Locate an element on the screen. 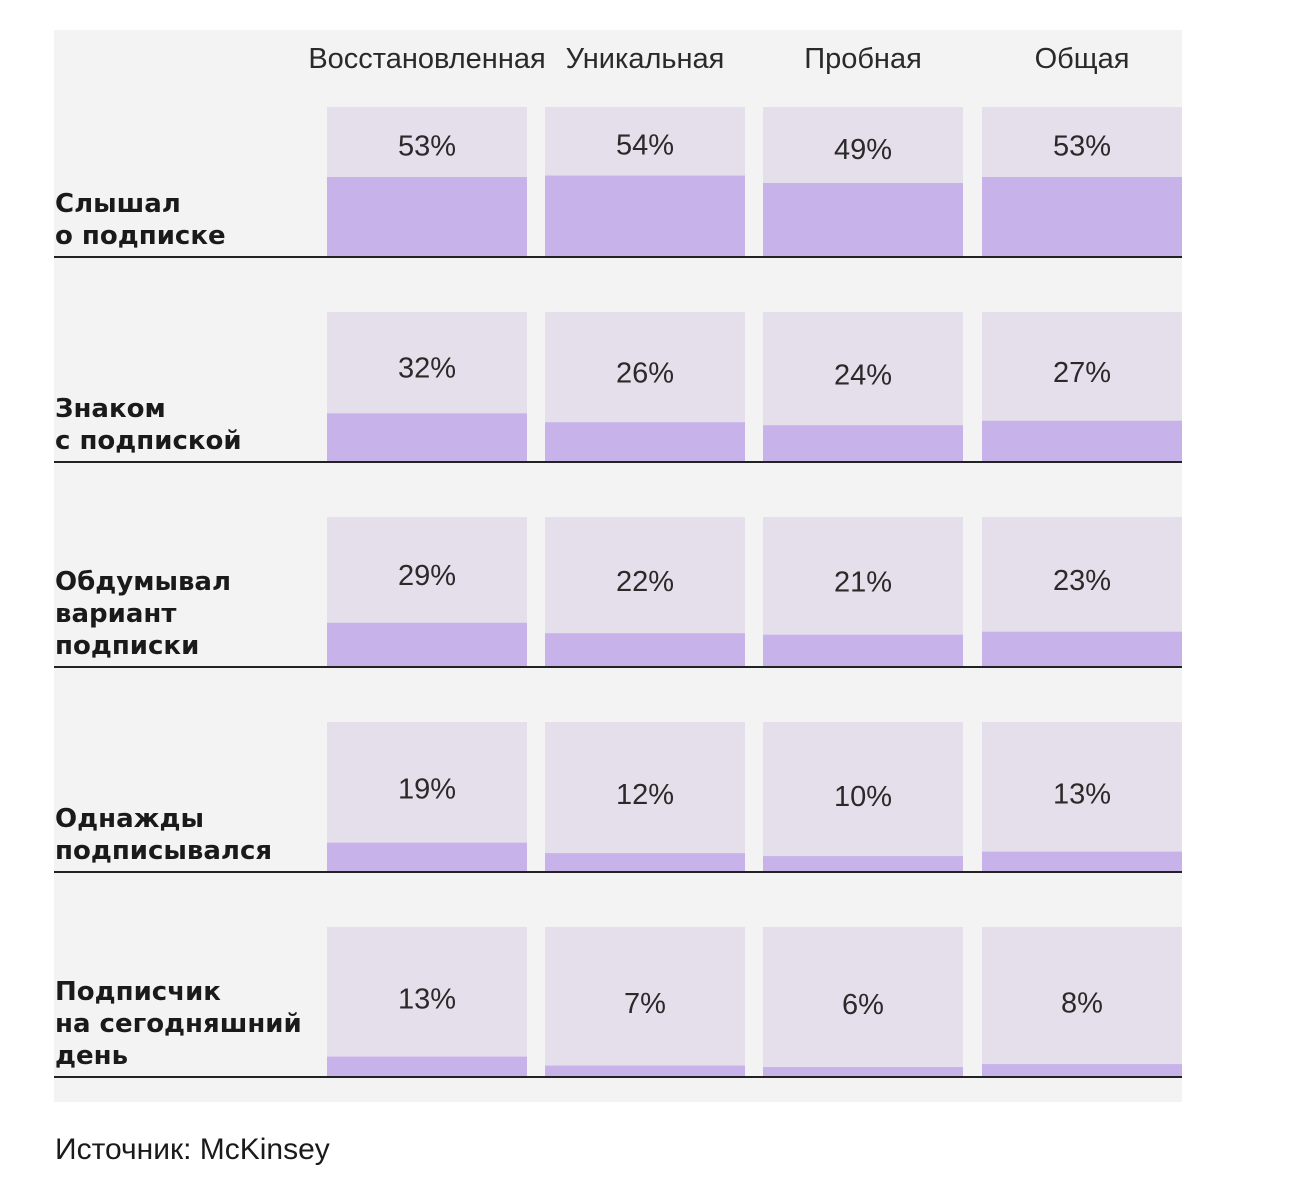  column-header: Уникальная is located at coordinates (645, 59).